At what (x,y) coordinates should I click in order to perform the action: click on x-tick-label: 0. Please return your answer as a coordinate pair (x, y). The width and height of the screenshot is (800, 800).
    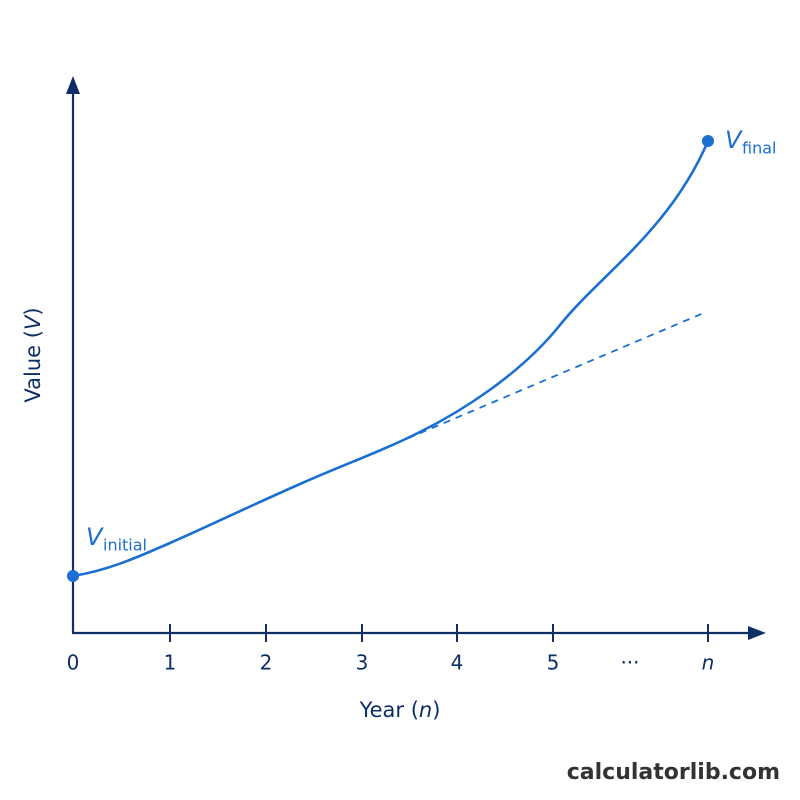
    Looking at the image, I should click on (73, 663).